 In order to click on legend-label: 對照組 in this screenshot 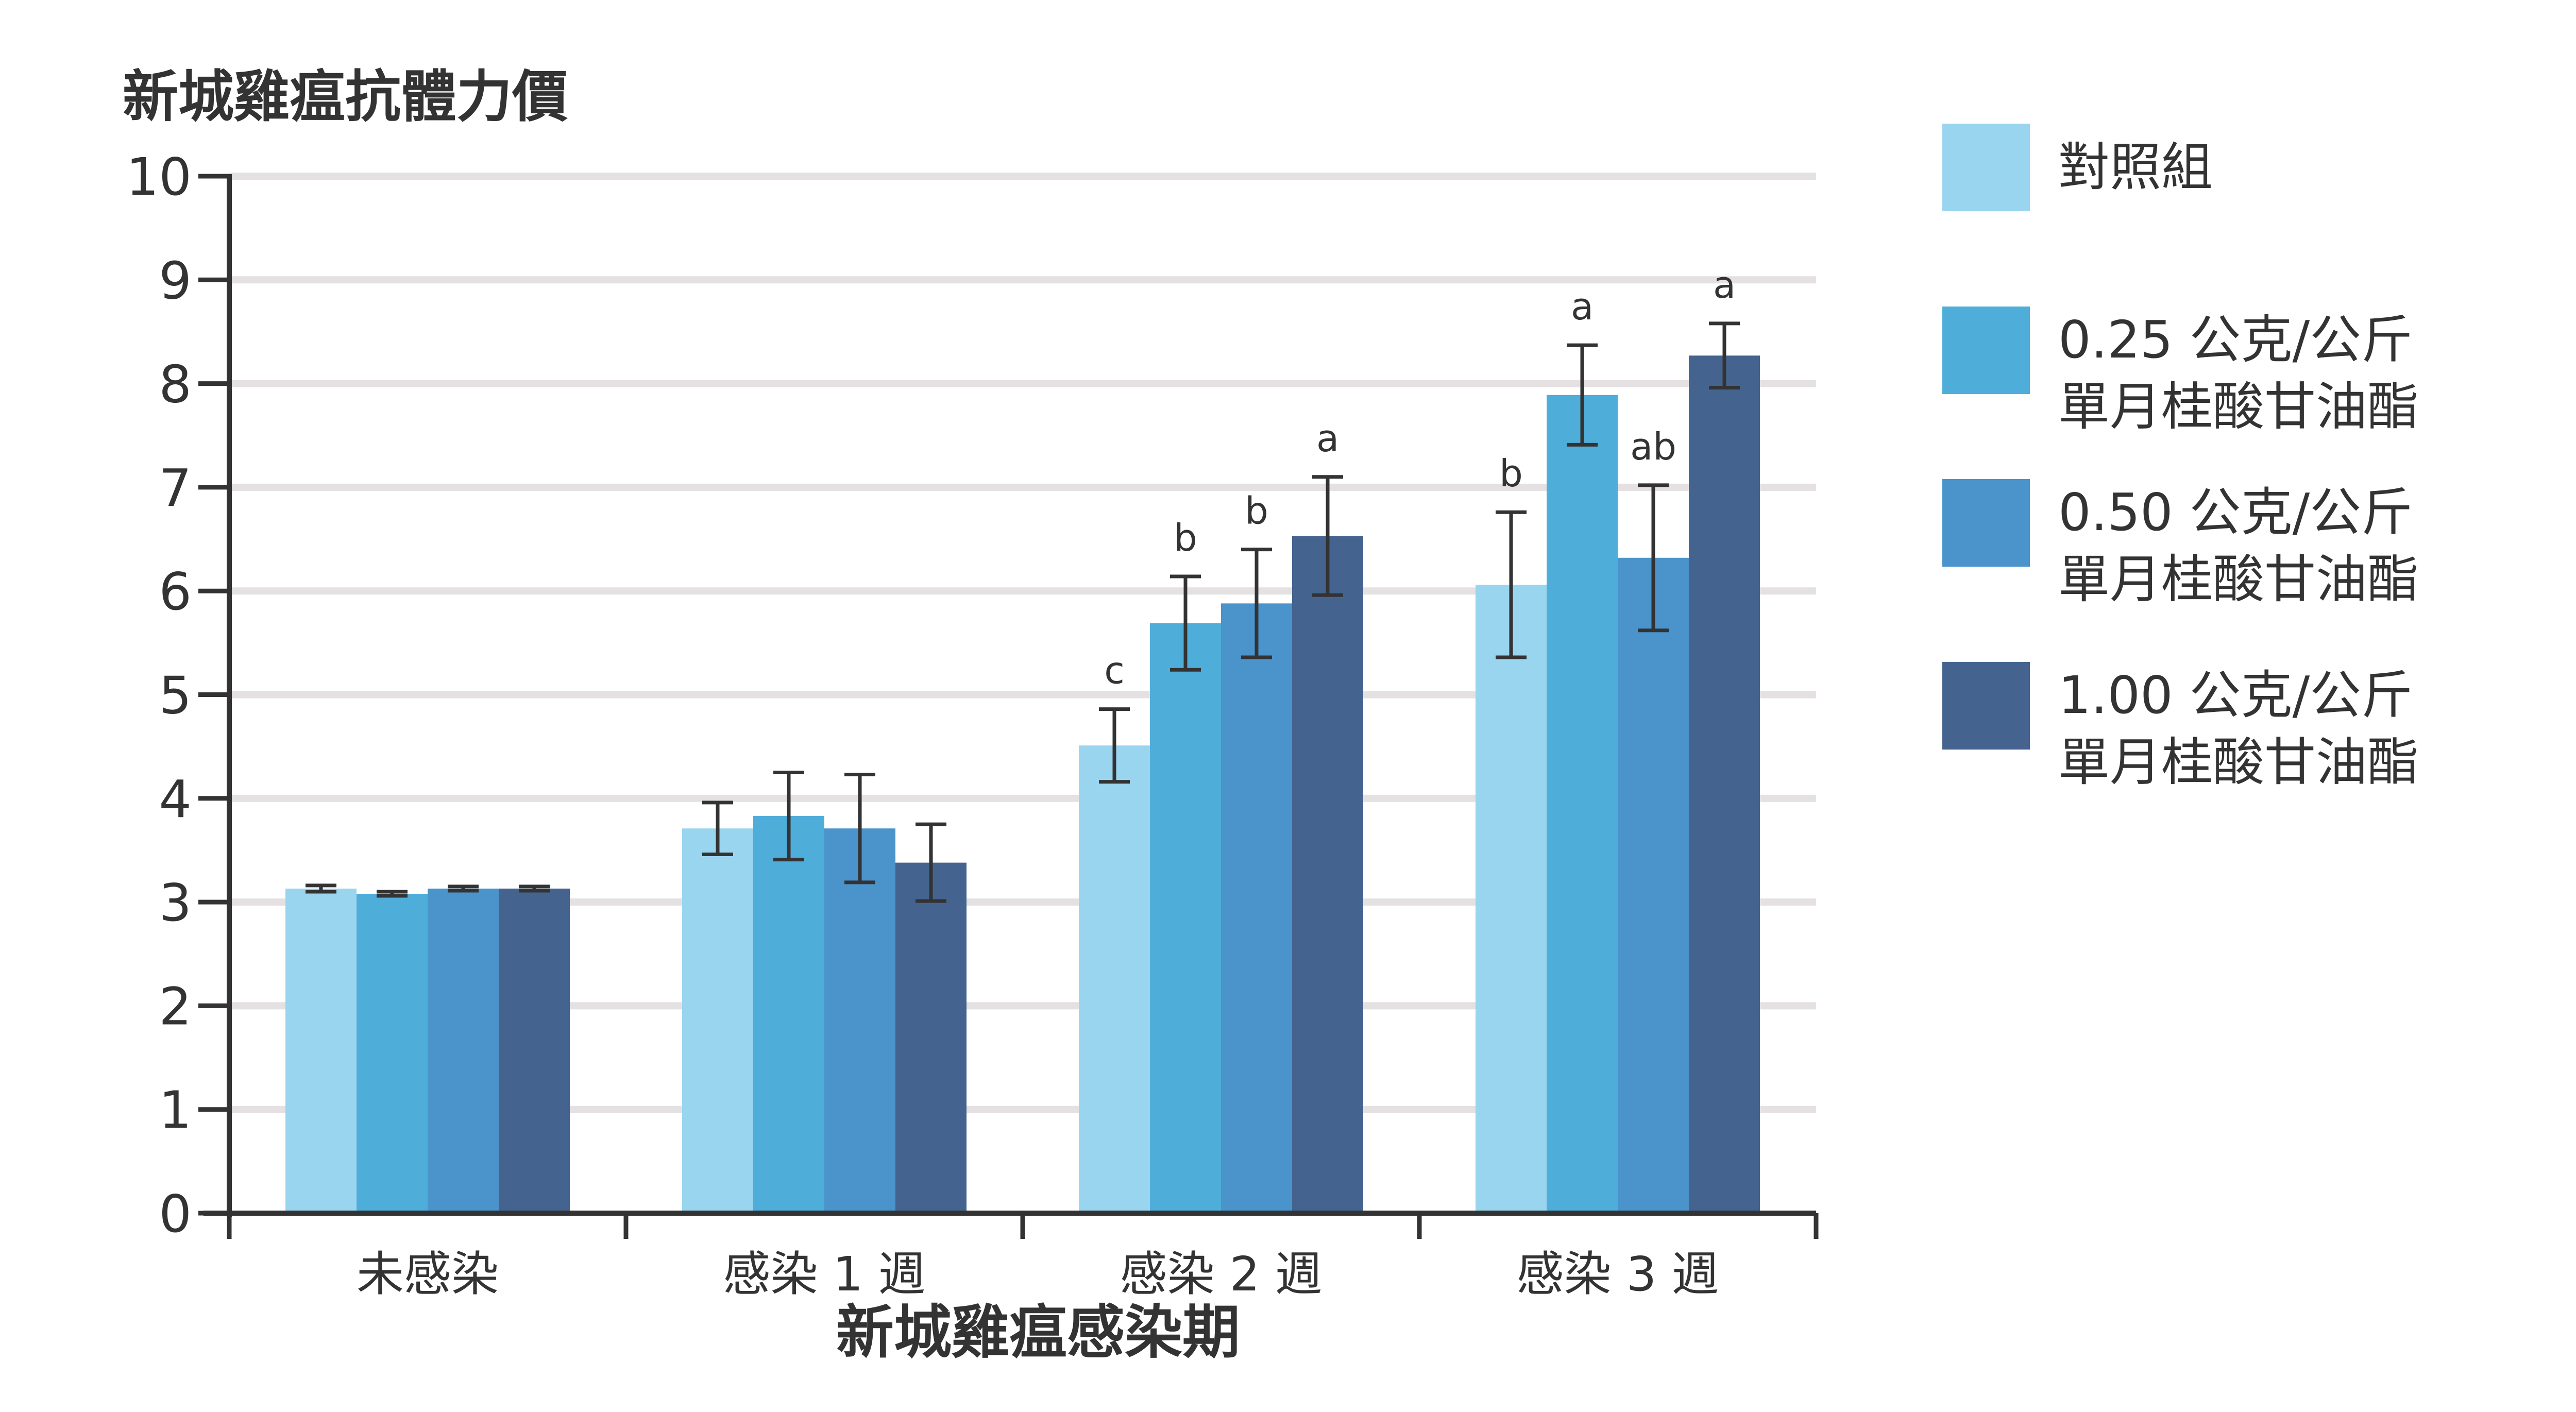, I will do `click(2135, 167)`.